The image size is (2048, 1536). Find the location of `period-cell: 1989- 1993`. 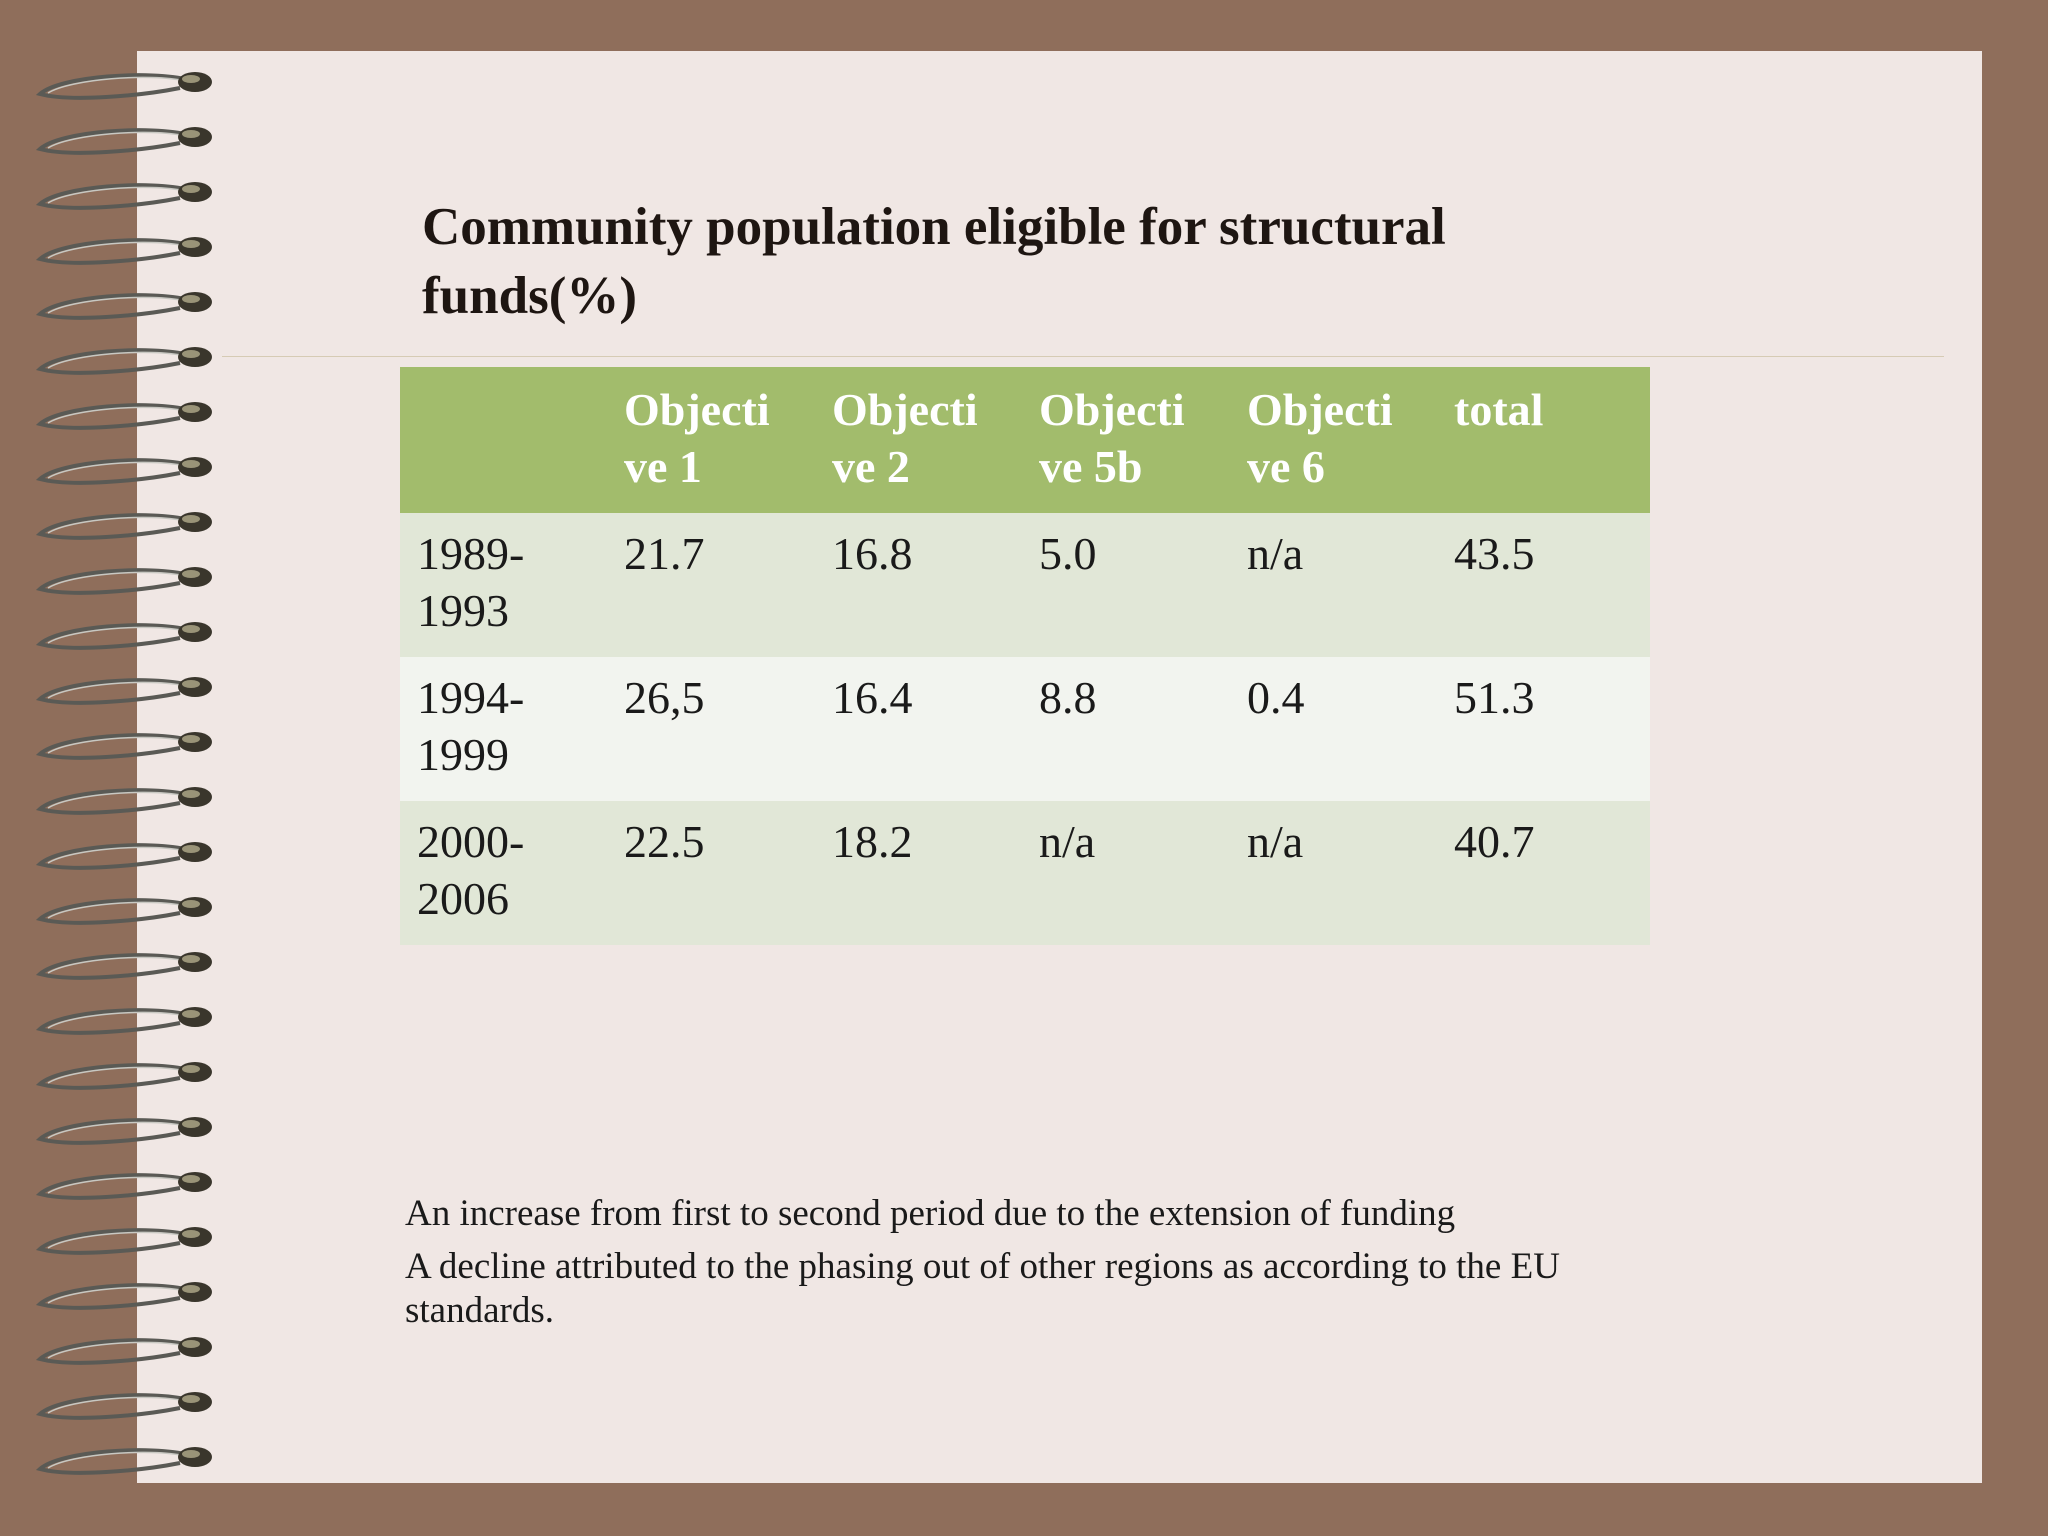

period-cell: 1989- 1993 is located at coordinates (503, 585).